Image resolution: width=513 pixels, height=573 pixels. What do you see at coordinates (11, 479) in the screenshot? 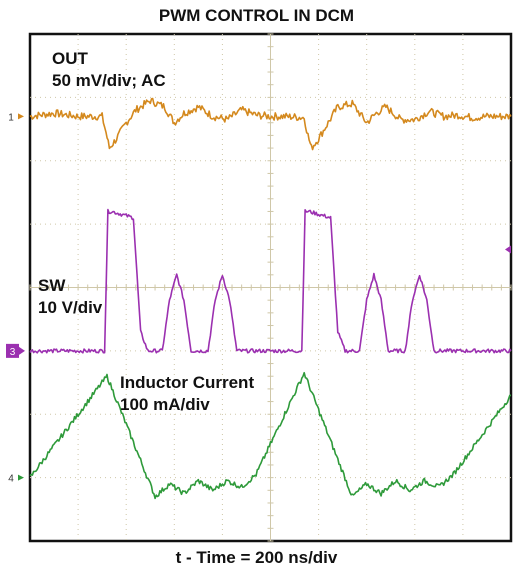
I see `channel-4-marker-label: 4` at bounding box center [11, 479].